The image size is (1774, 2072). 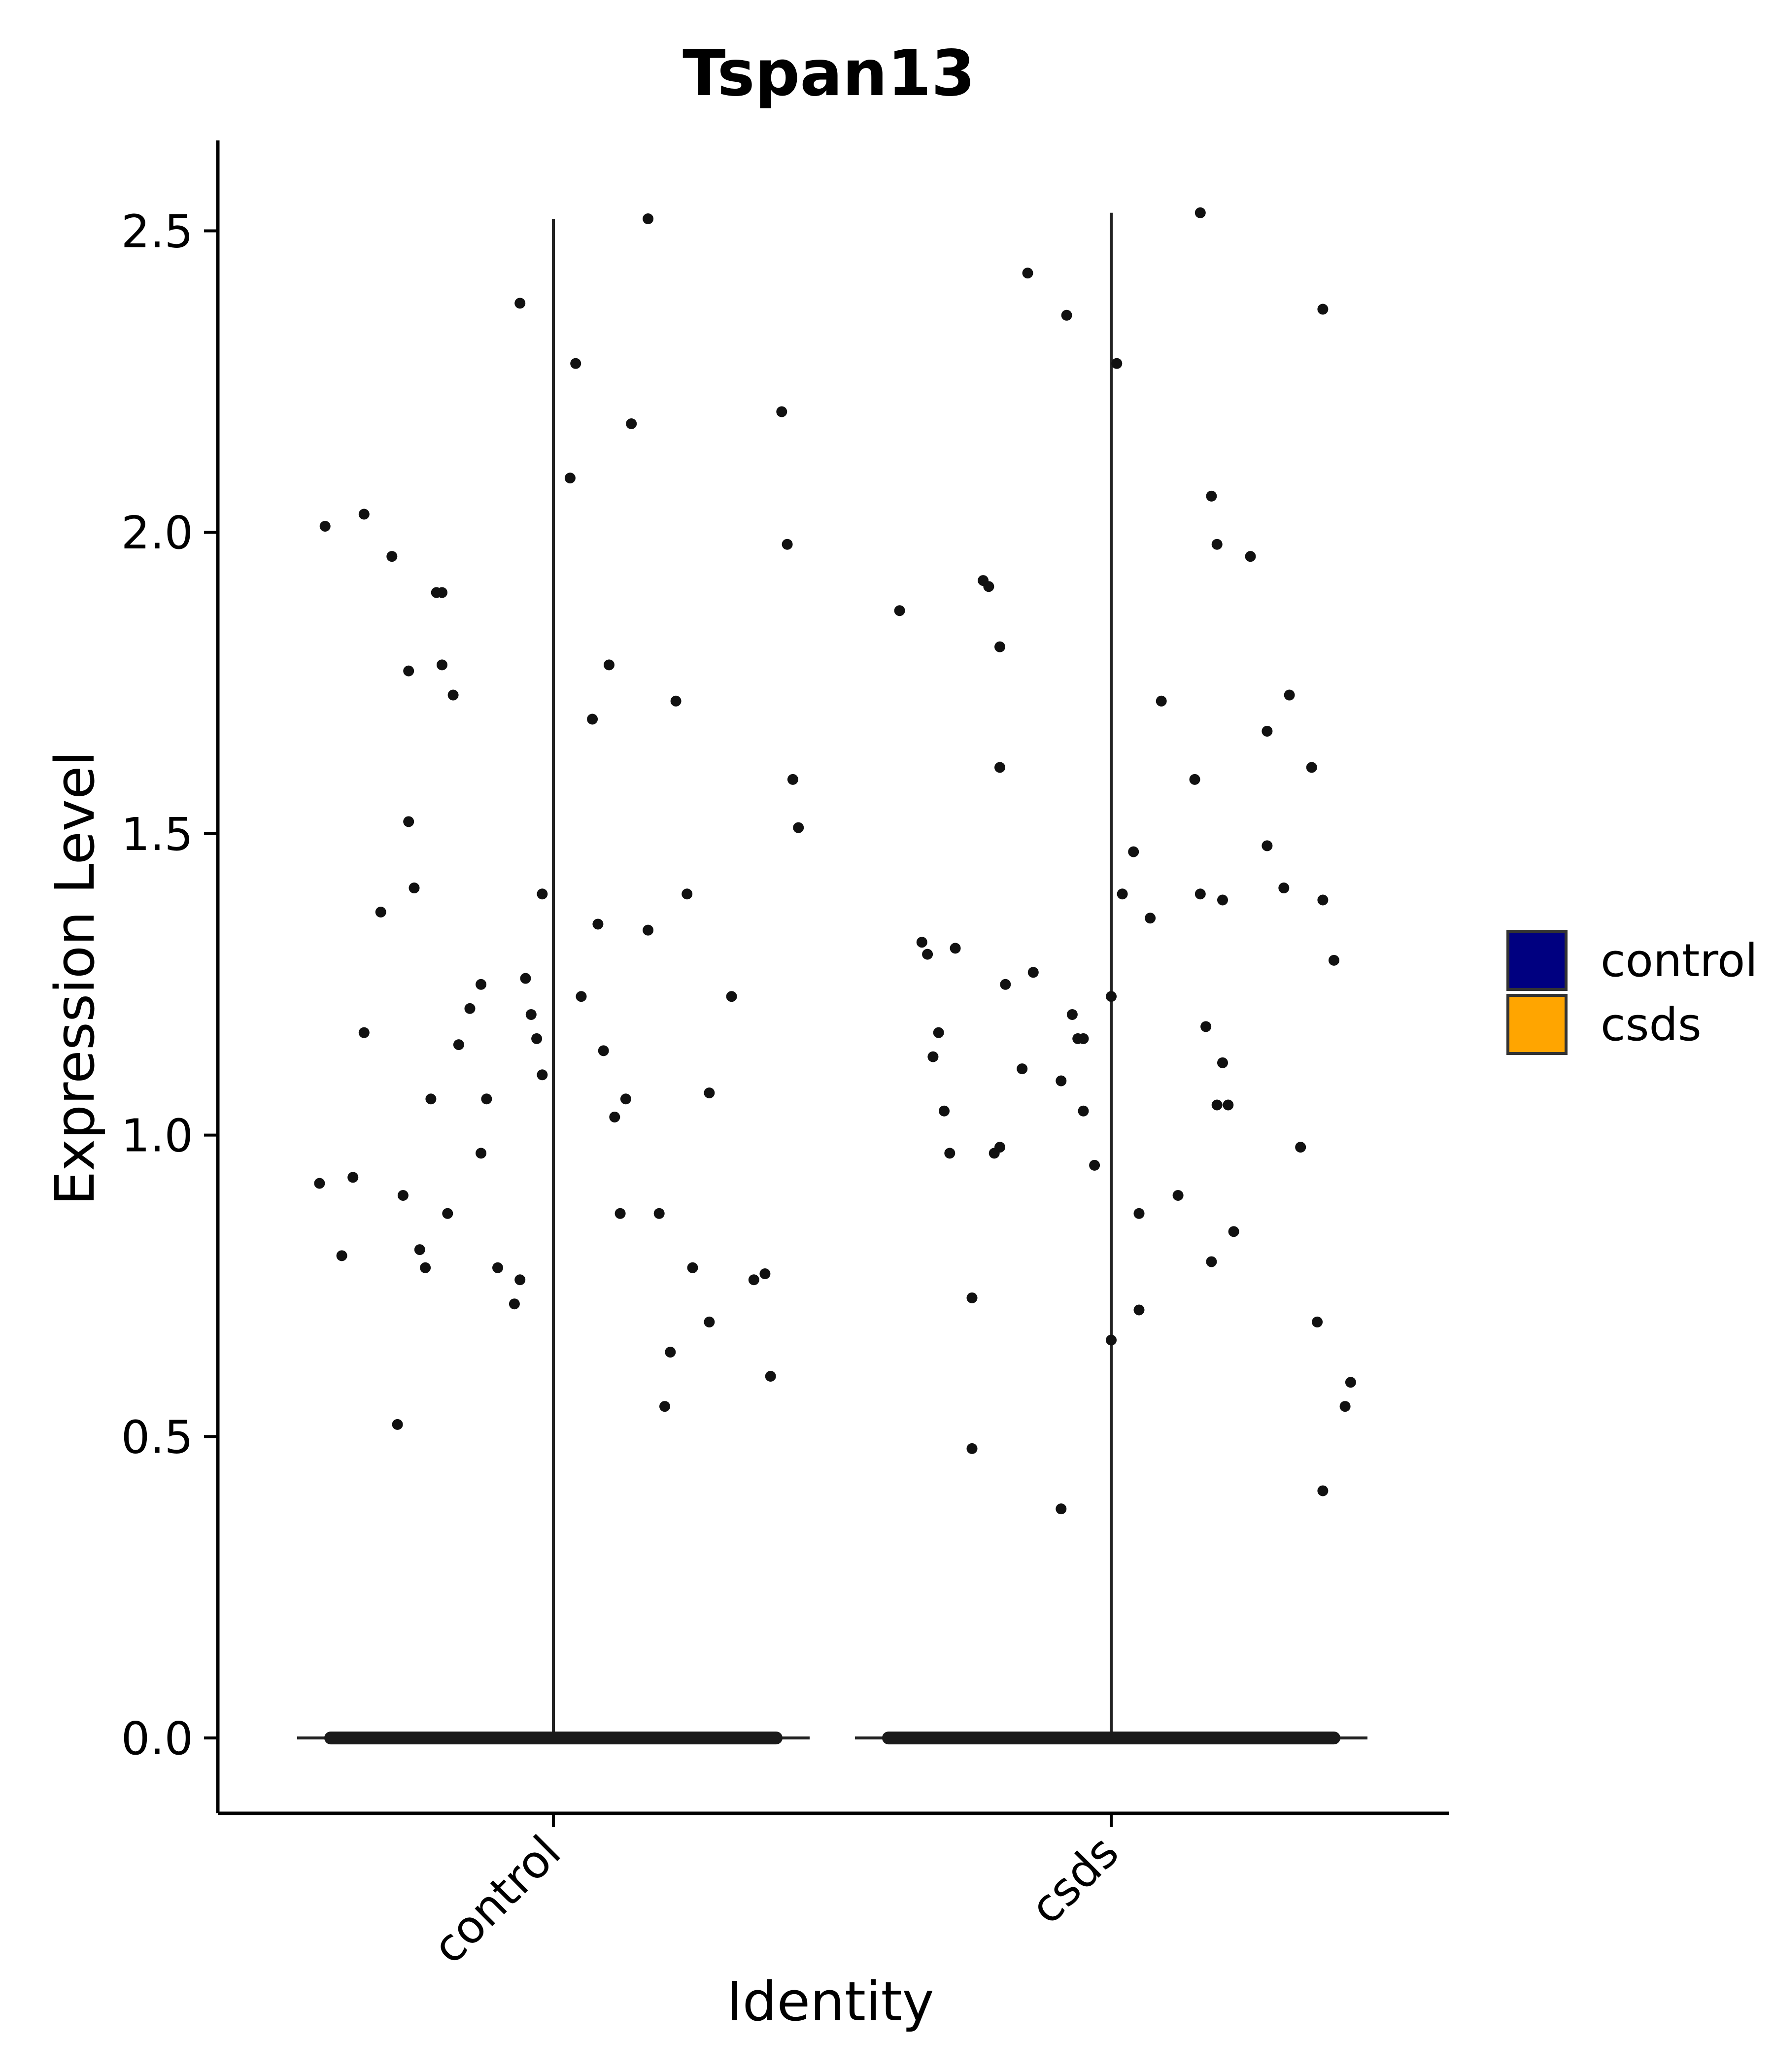 I want to click on zero-points-band-control, so click(x=553, y=1738).